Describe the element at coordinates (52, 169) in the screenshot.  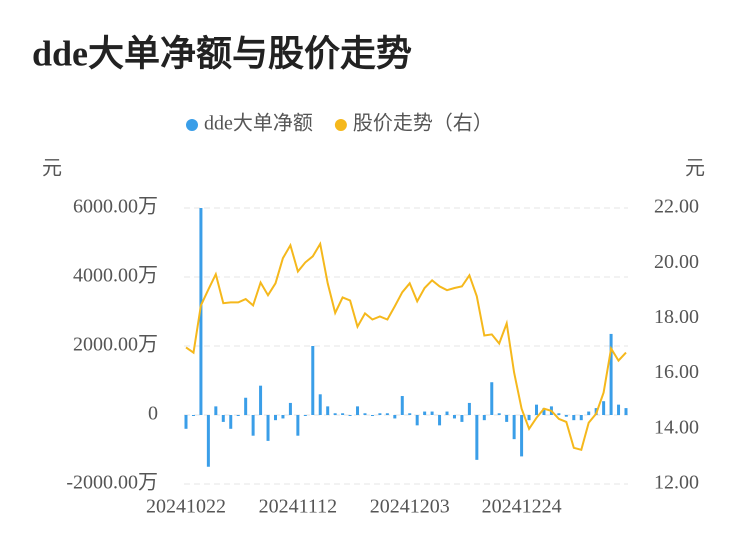
I see `y-axis-label: 元` at that location.